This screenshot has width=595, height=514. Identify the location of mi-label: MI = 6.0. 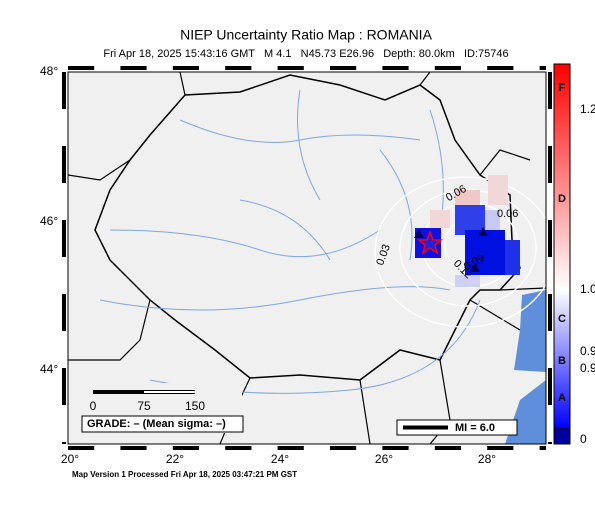
(475, 428).